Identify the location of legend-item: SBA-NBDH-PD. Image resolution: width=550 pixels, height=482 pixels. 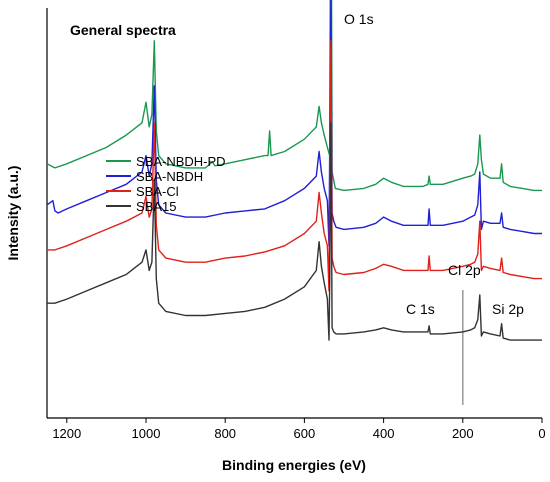
(166, 161).